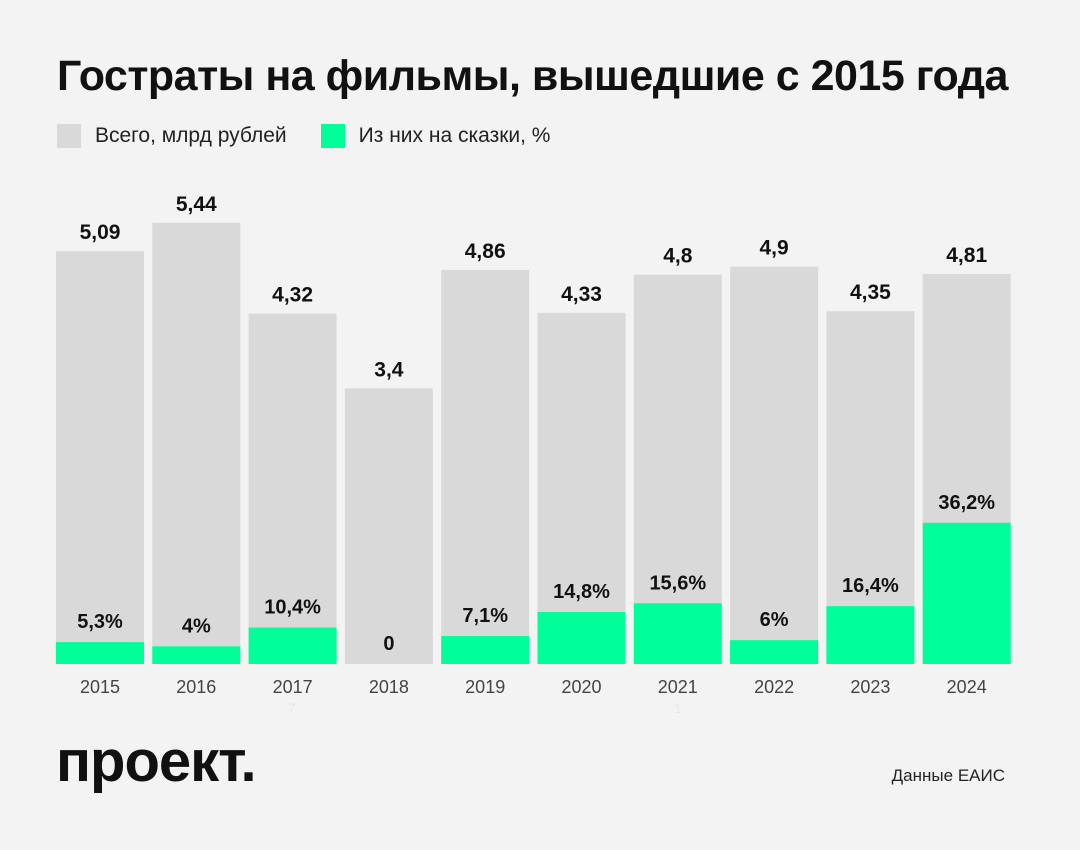 This screenshot has height=850, width=1080. I want to click on faint-note-2017: 7, so click(292, 708).